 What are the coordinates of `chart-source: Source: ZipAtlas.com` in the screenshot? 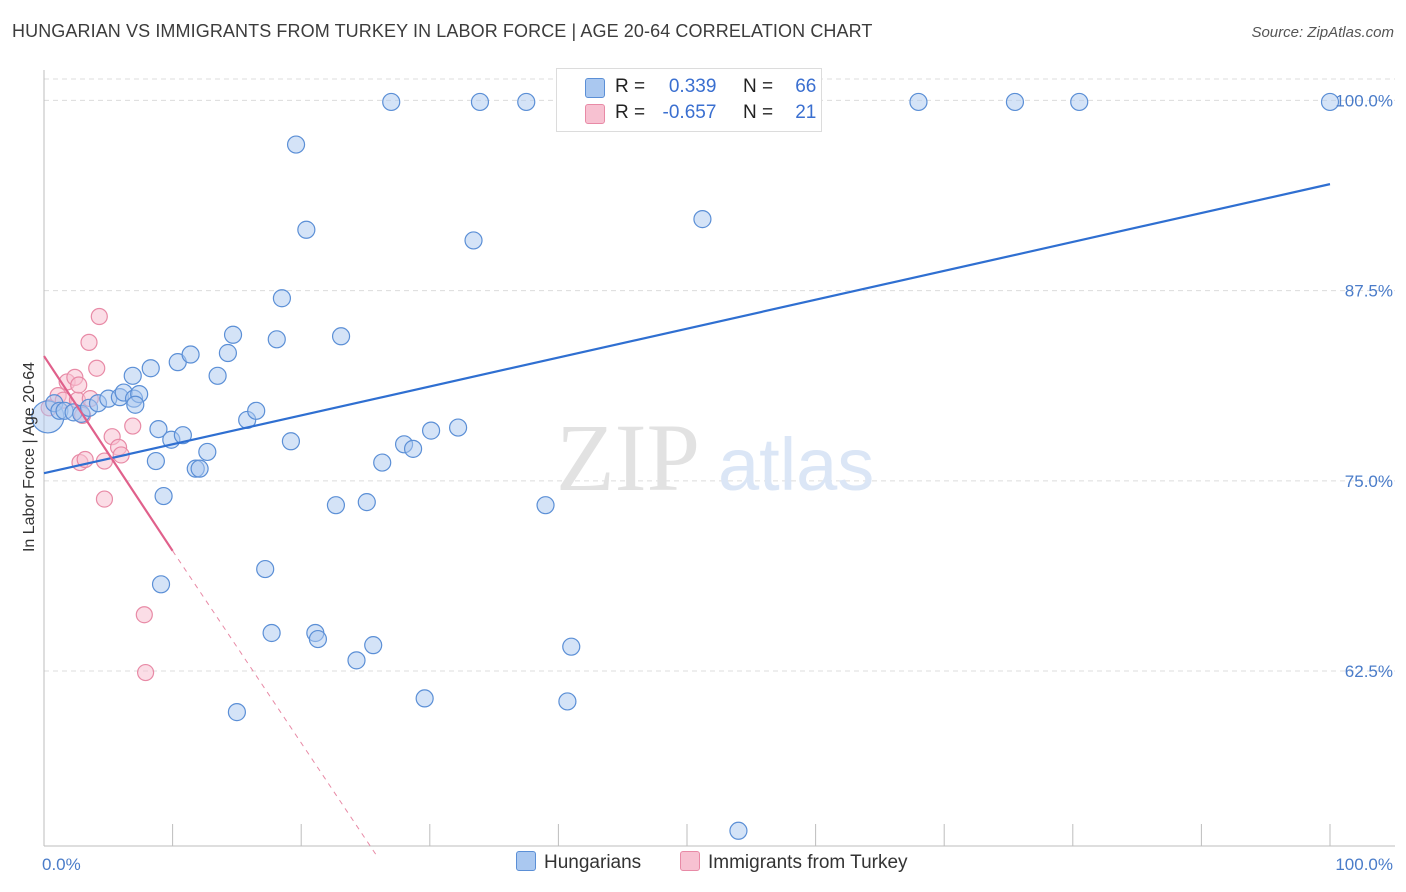 It's located at (1322, 32).